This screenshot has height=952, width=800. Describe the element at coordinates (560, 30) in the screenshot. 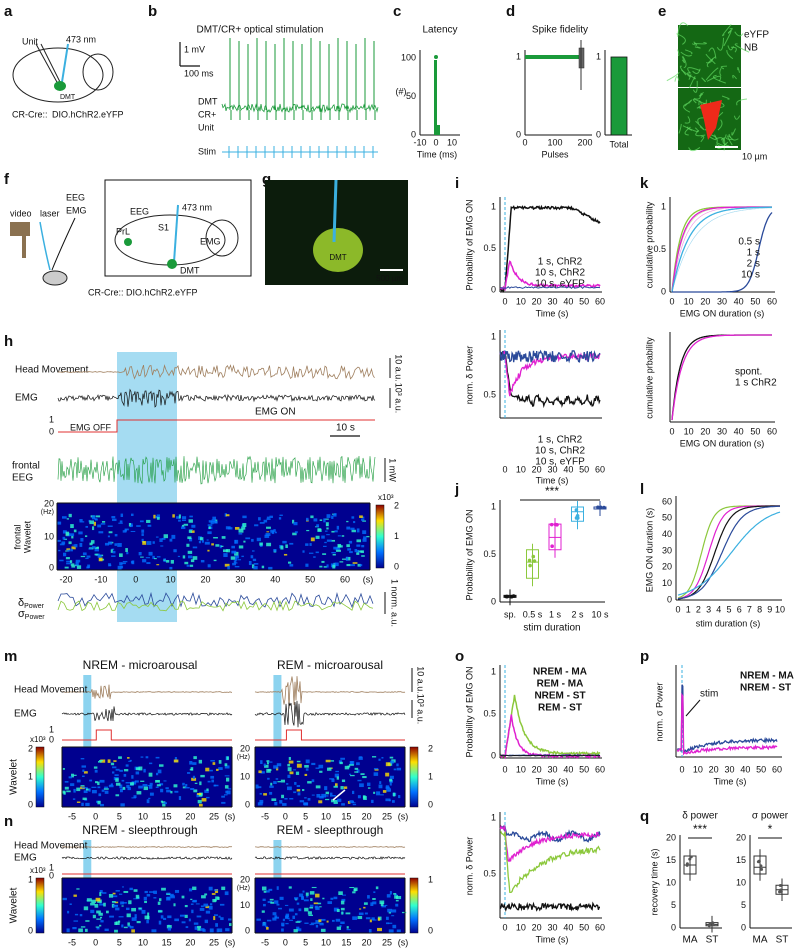

I see `label: Spike fidelity` at that location.